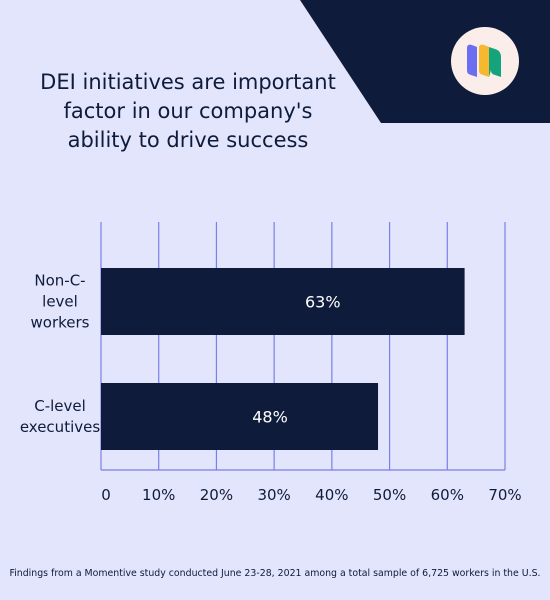 Image resolution: width=550 pixels, height=600 pixels. What do you see at coordinates (270, 417) in the screenshot?
I see `data-label-1: 48%` at bounding box center [270, 417].